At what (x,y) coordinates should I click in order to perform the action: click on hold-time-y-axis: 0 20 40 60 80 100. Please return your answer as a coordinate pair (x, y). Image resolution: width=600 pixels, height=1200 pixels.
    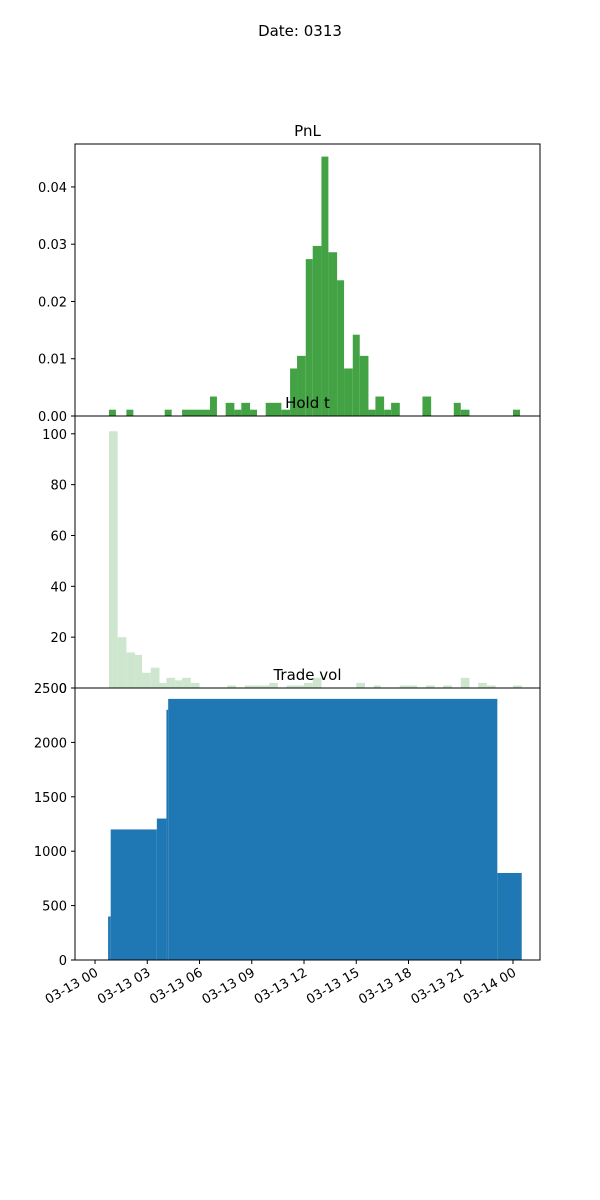
    Looking at the image, I should click on (58, 562).